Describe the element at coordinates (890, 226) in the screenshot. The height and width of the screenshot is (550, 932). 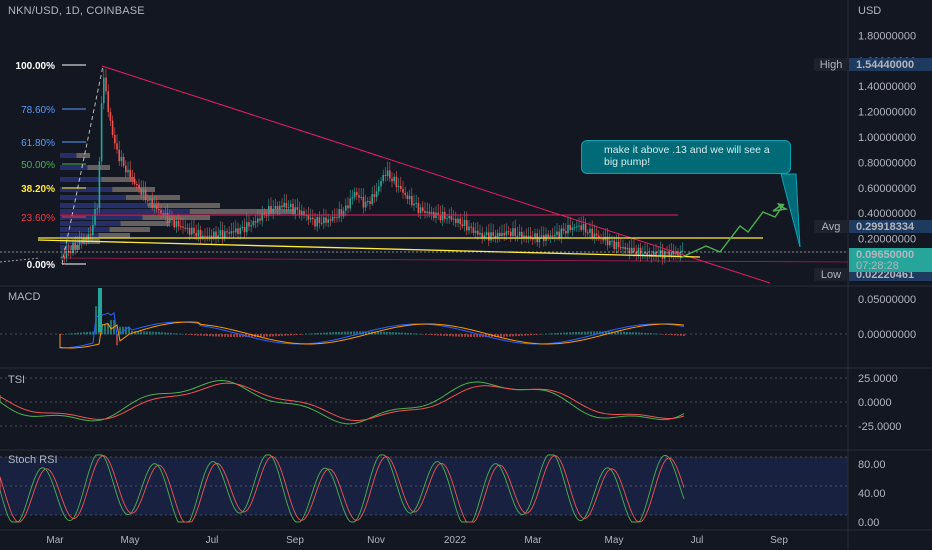
I see `avg-tag-value-box` at that location.